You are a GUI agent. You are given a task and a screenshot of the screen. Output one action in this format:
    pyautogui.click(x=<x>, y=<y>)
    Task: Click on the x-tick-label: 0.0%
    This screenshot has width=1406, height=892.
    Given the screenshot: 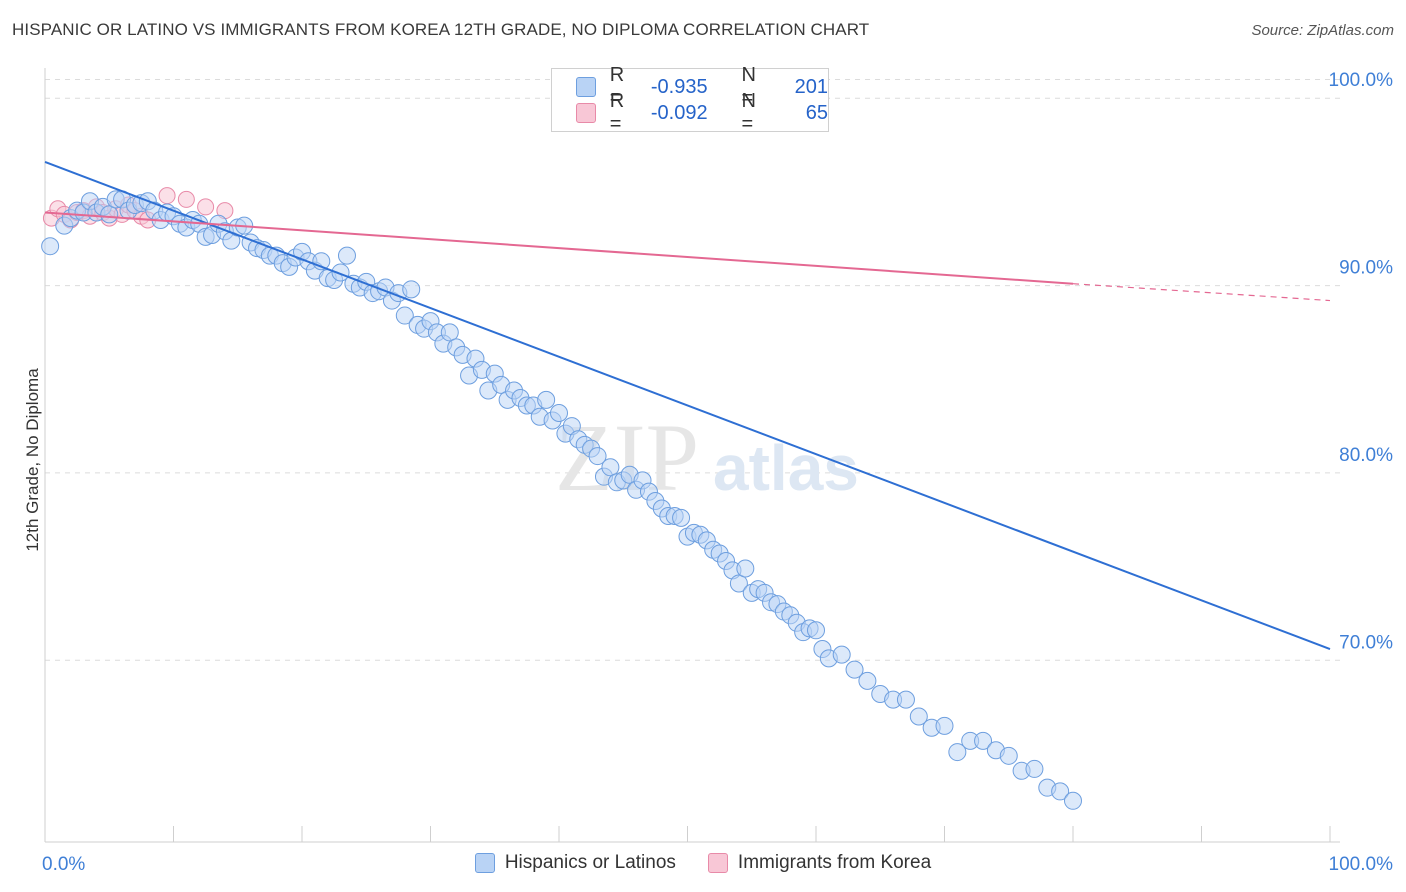 What is the action you would take?
    pyautogui.click(x=63, y=864)
    